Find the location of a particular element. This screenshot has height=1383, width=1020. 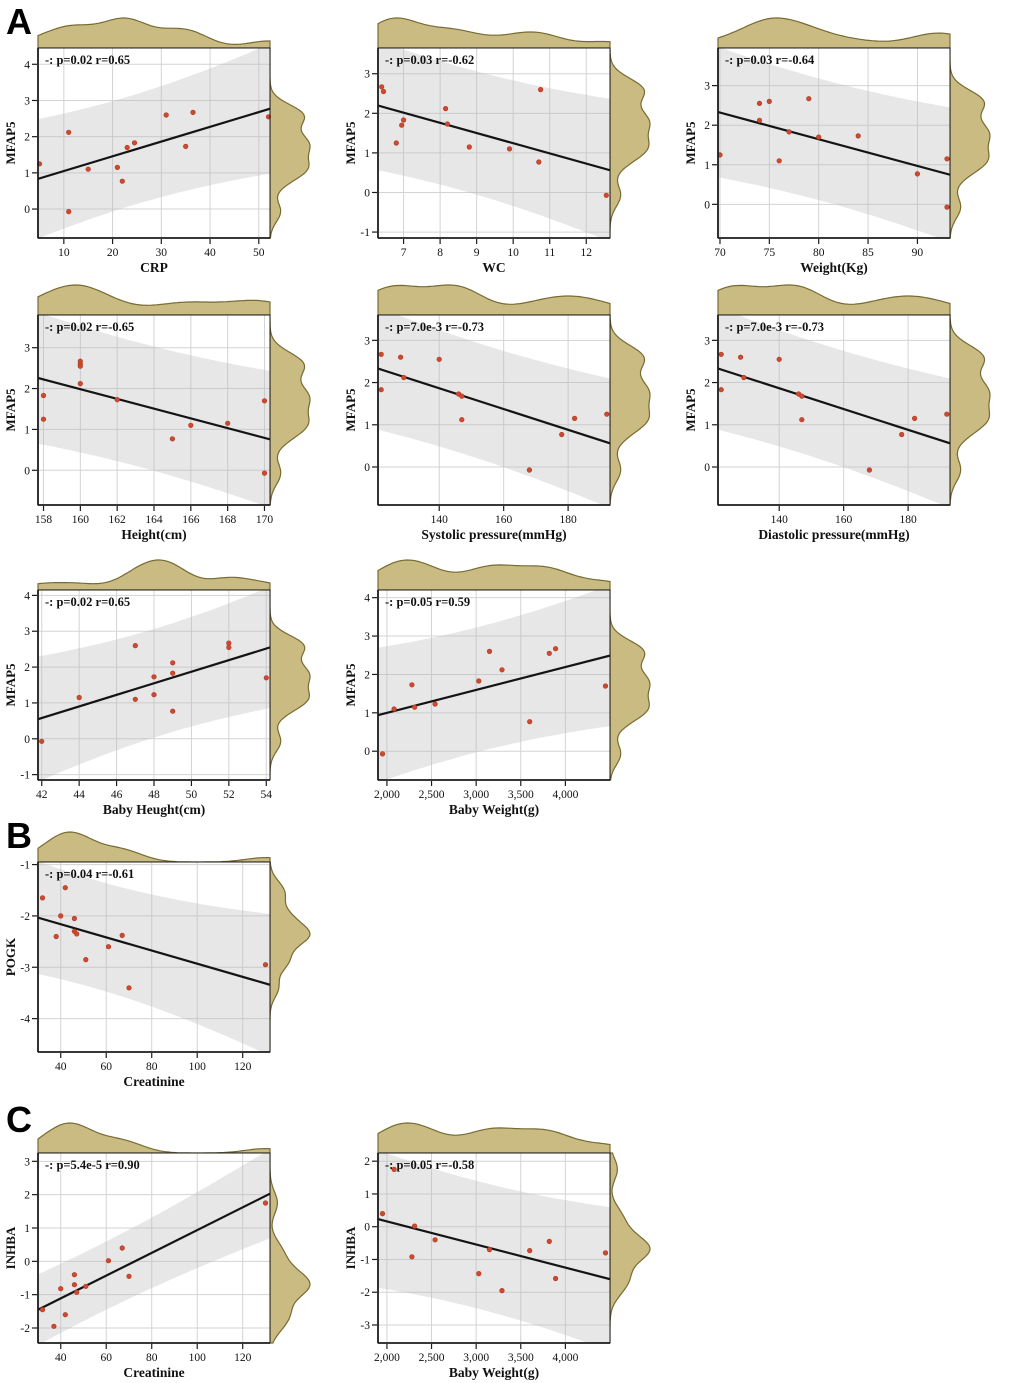

x-axis-label: Systolic pressure(mmHg) is located at coordinates (493, 534).